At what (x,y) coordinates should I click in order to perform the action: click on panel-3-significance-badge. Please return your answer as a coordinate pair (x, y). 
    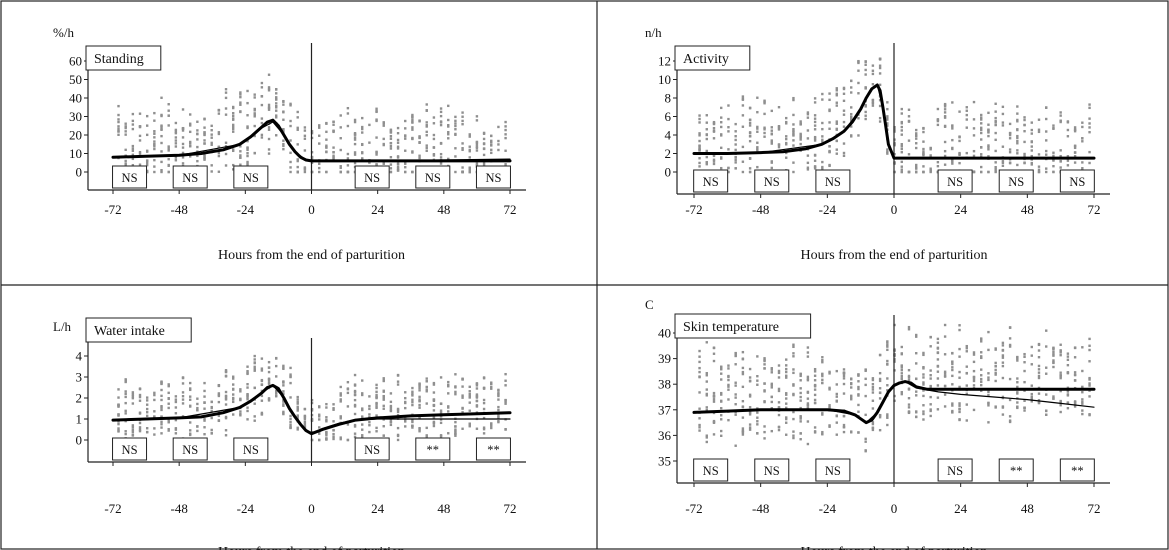
    Looking at the image, I should click on (493, 449).